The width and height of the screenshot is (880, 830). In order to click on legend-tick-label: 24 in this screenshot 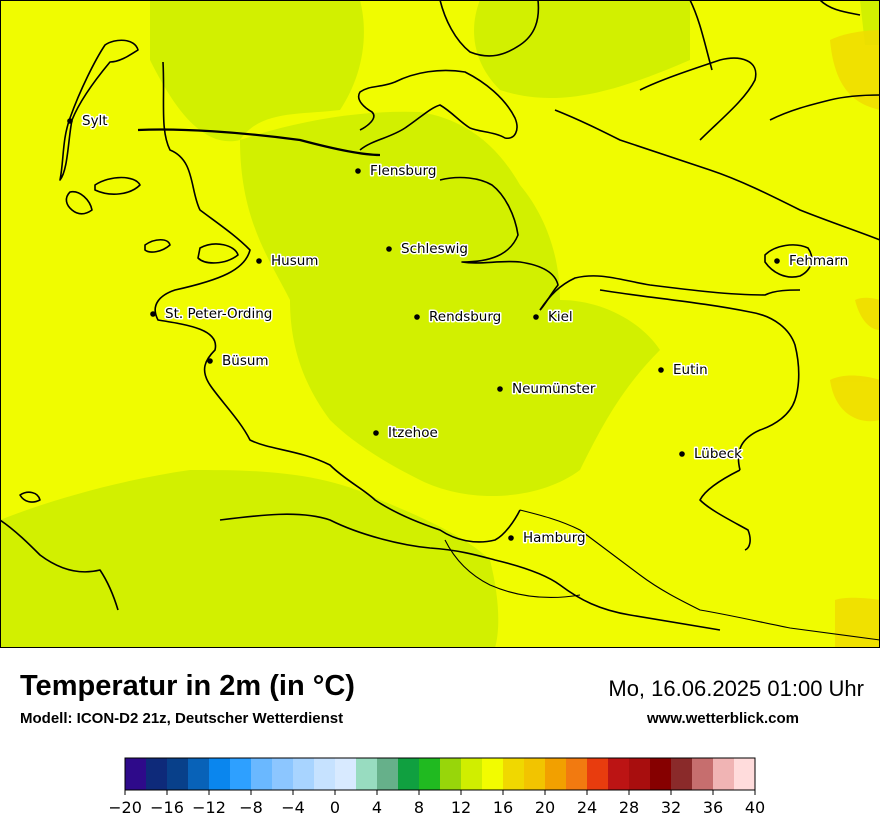, I will do `click(587, 807)`.